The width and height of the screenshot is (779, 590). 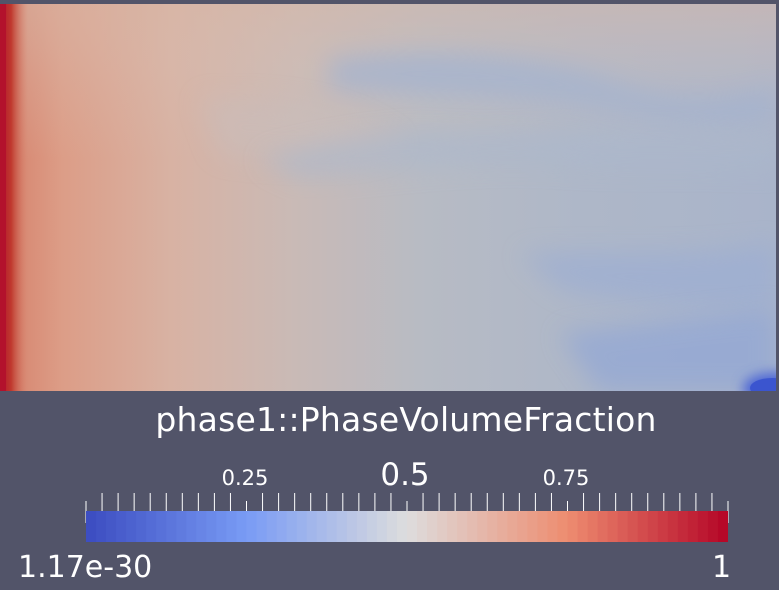 I want to click on colorbar-tick-label: 0.25, so click(x=245, y=478).